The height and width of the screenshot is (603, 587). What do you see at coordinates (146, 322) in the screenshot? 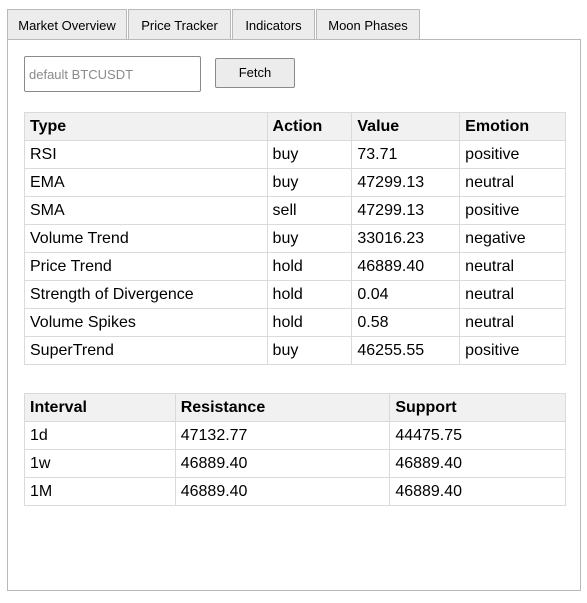
I see `indicator-type: Volume Spikes` at bounding box center [146, 322].